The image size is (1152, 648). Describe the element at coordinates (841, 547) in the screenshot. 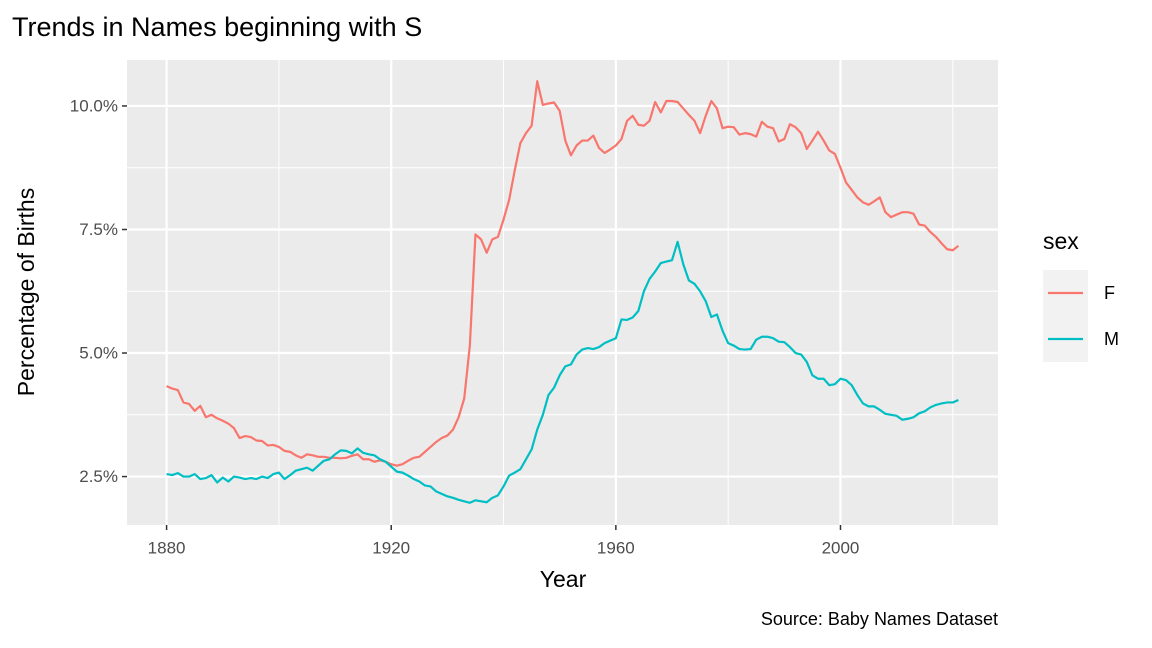

I see `x-tick-label: 2000` at that location.